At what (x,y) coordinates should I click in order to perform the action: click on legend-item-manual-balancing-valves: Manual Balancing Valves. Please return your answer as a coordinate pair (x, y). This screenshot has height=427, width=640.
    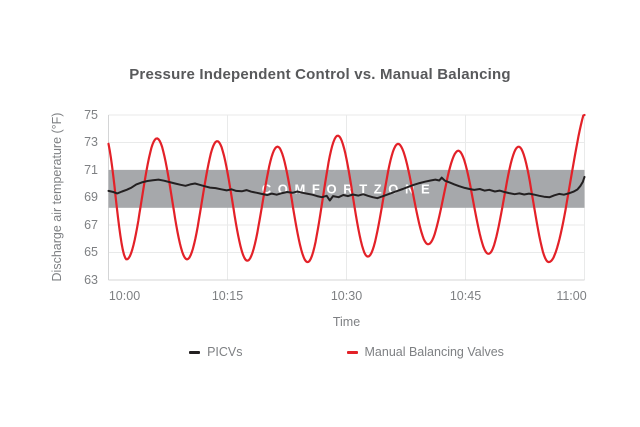
    Looking at the image, I should click on (425, 352).